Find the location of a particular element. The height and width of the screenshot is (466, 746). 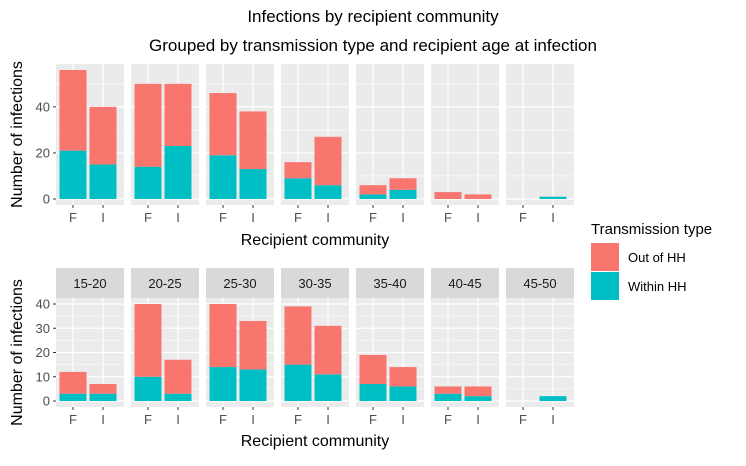

legend: Transmission type Out of HH Within HH is located at coordinates (651, 260).